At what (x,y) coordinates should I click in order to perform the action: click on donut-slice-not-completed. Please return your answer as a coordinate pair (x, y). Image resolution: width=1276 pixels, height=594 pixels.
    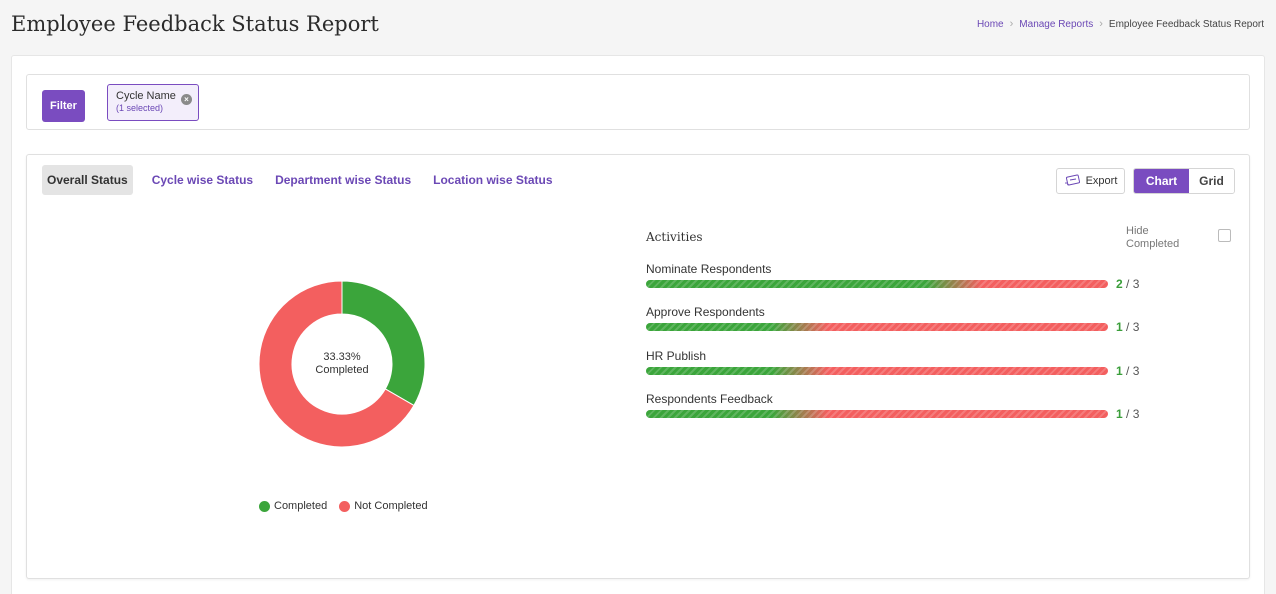
    Looking at the image, I should click on (337, 364).